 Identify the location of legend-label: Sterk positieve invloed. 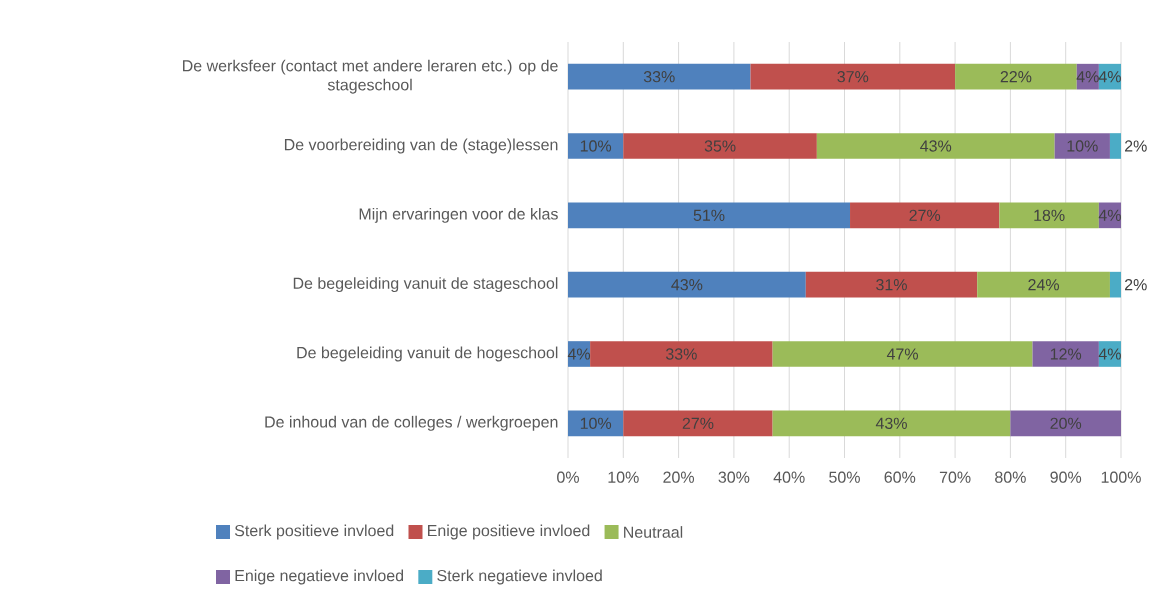
(314, 532).